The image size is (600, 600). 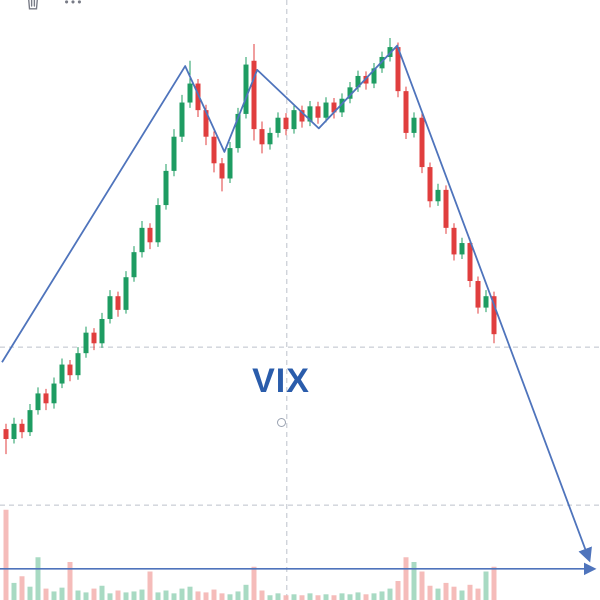 I want to click on symbol-label: VIX, so click(x=281, y=381).